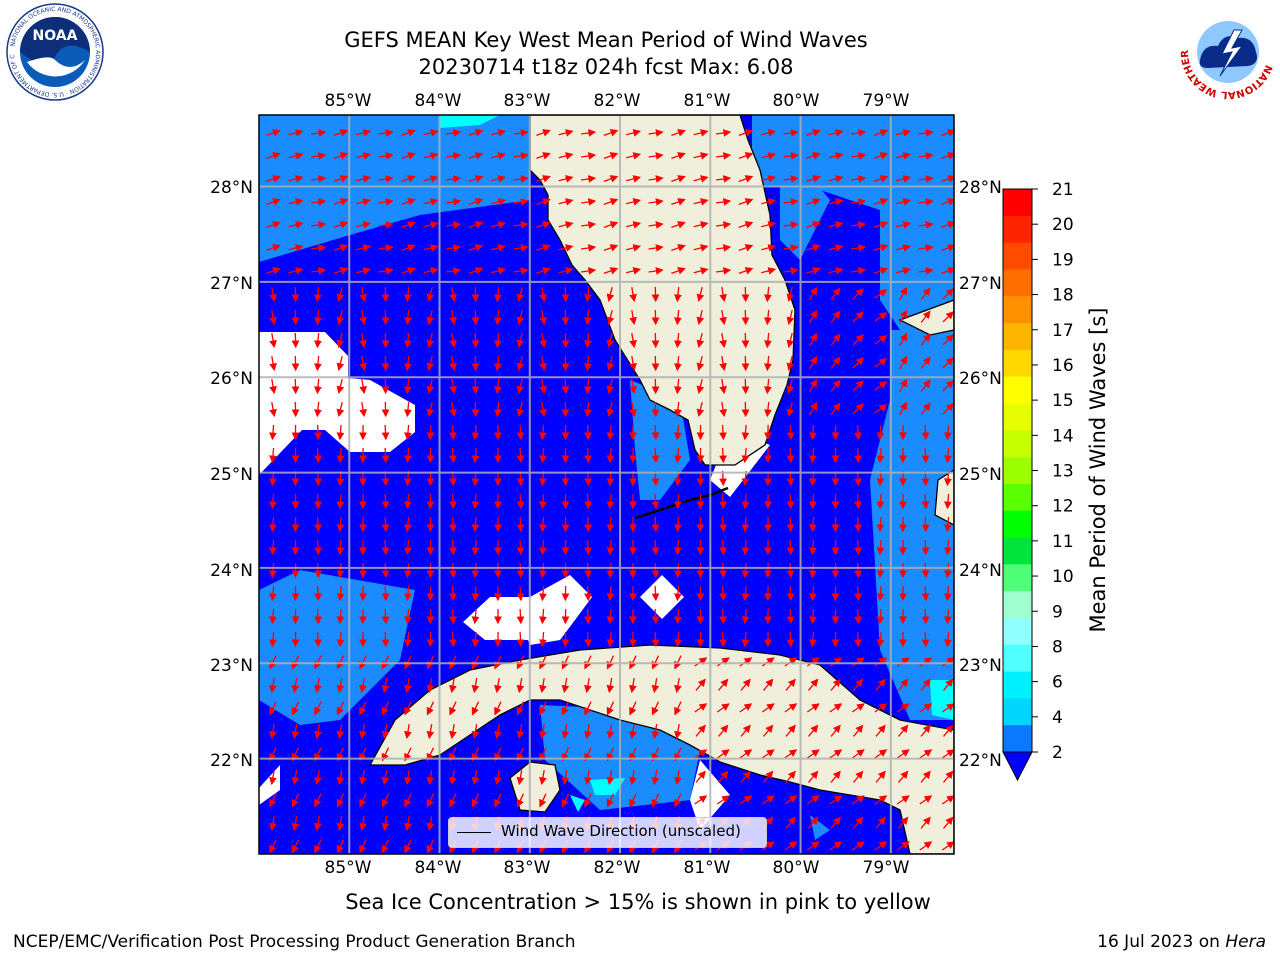 The height and width of the screenshot is (960, 1280). I want to click on lat-label-left: 25°N, so click(231, 475).